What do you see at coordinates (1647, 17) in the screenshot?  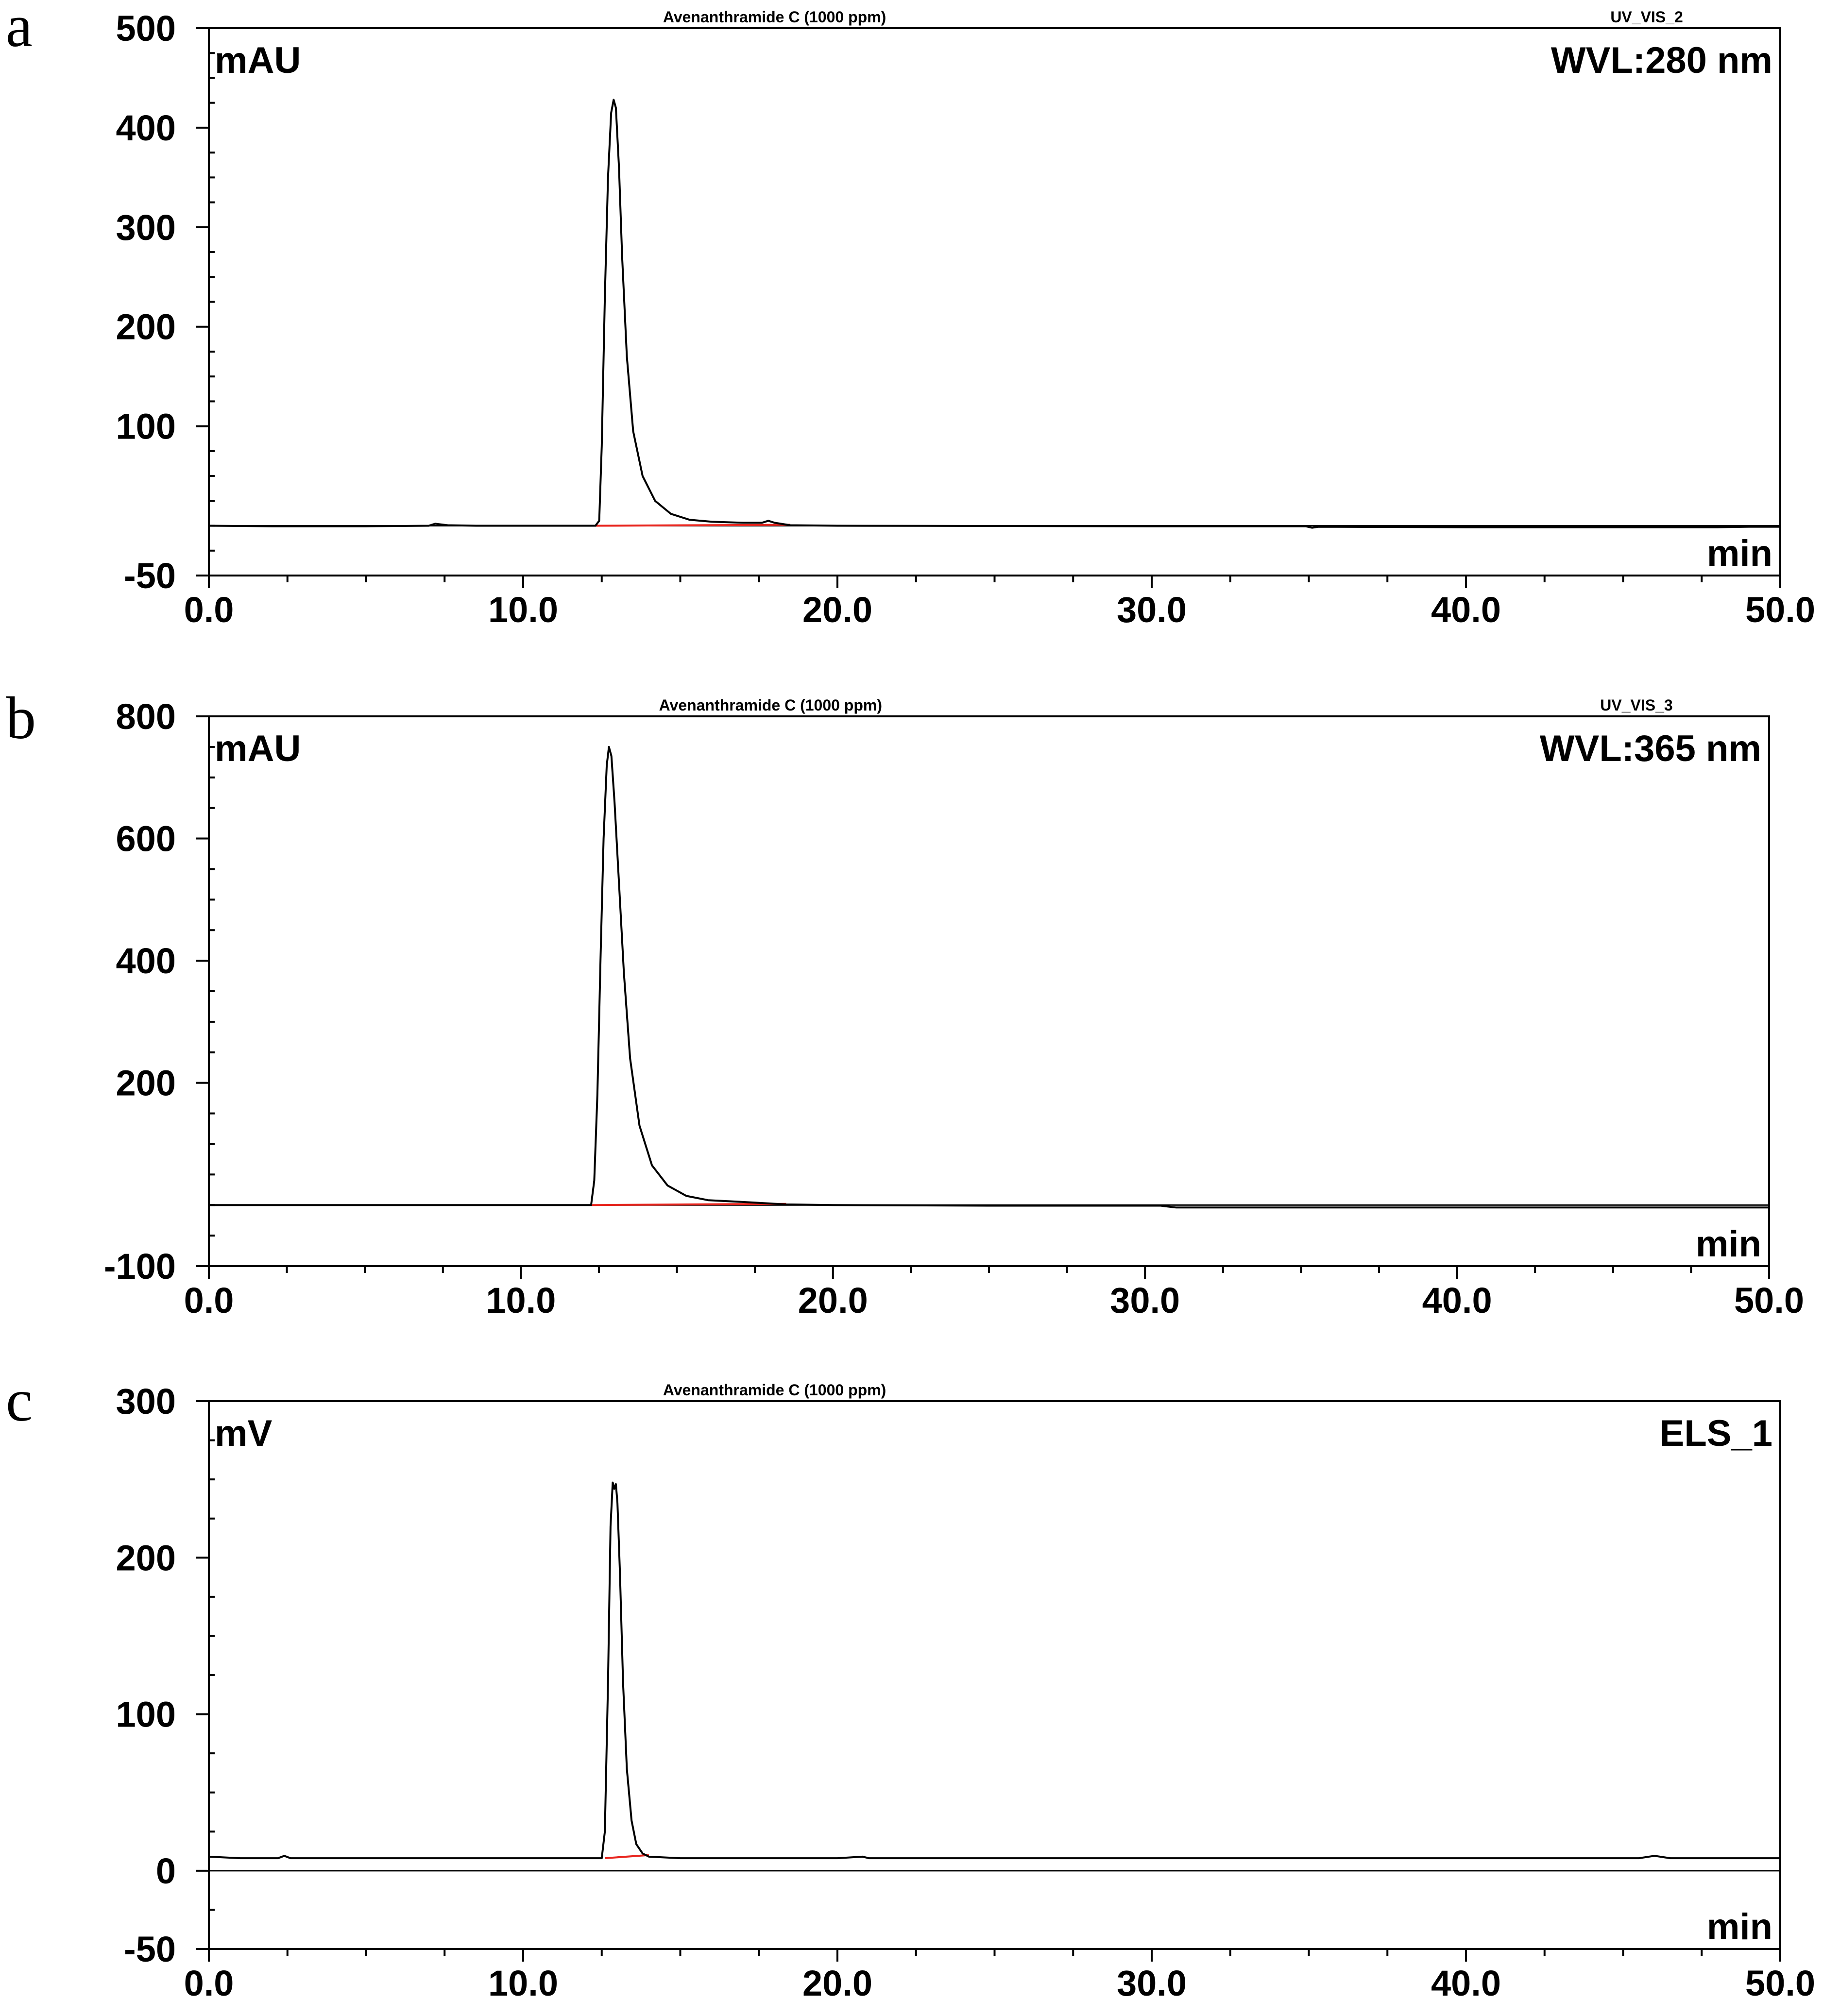 I see `channel-label: UV_VIS_2` at bounding box center [1647, 17].